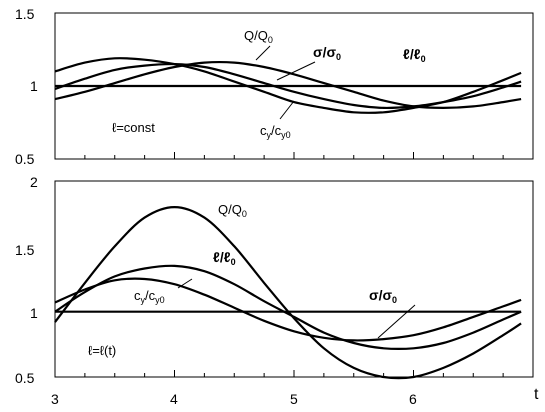  Describe the element at coordinates (185, 283) in the screenshot. I see `bottom-leader-cy` at that location.